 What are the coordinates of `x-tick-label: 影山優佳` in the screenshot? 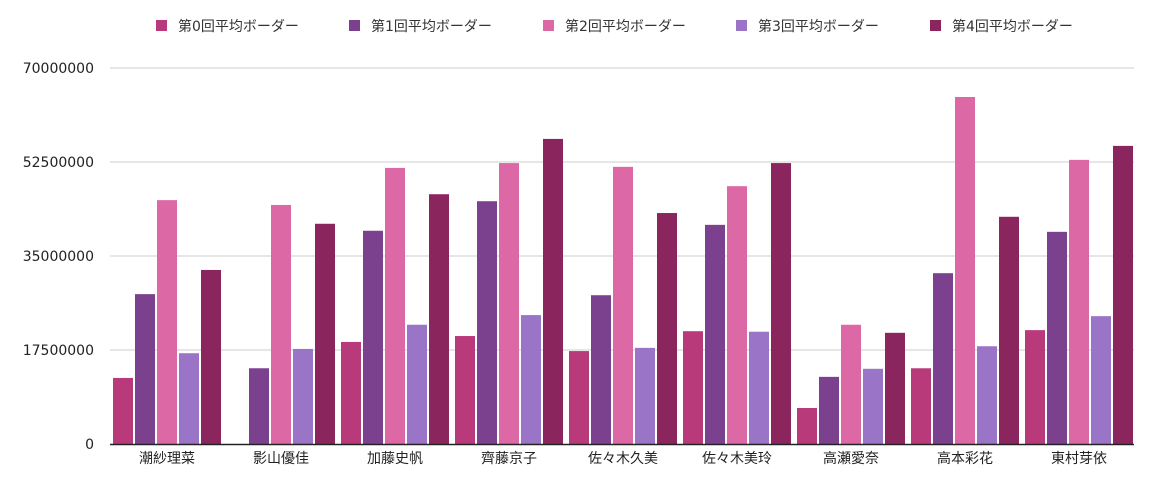 It's located at (281, 459).